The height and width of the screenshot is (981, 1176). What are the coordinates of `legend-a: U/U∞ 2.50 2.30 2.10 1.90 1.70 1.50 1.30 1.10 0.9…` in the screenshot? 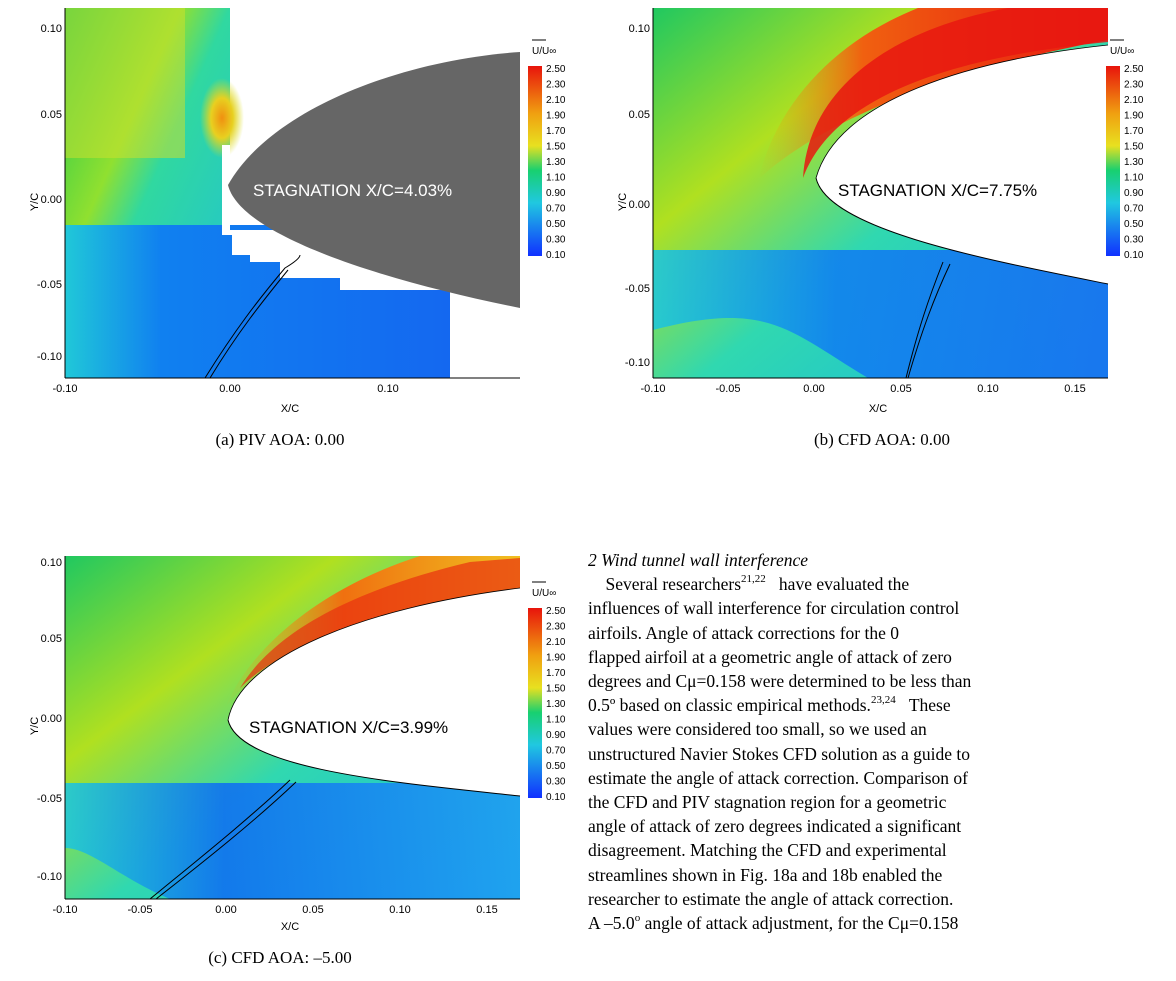 It's located at (547, 150).